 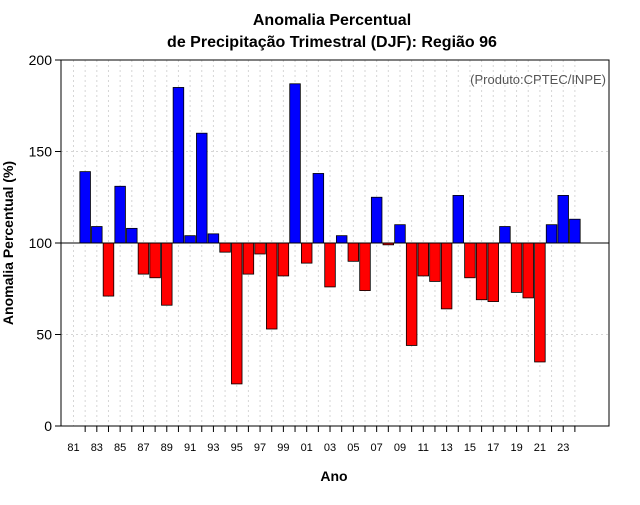 I want to click on x-tick-label: 83, so click(x=97, y=448).